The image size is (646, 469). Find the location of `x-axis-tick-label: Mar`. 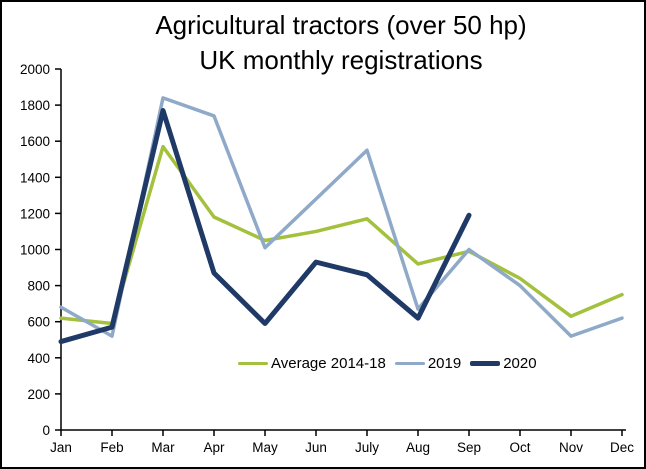

x-axis-tick-label: Mar is located at coordinates (163, 447).